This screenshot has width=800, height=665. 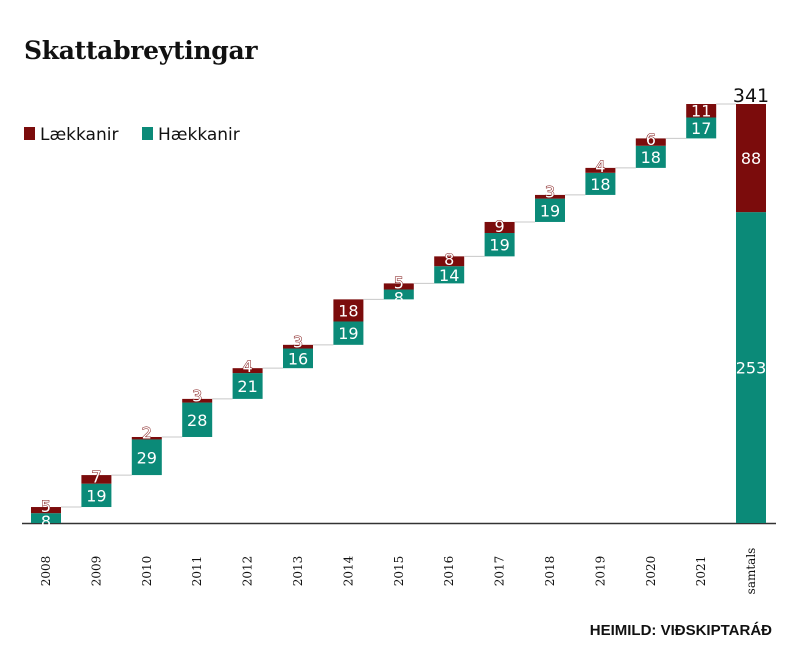 What do you see at coordinates (147, 571) in the screenshot?
I see `x-tick-label: 2010` at bounding box center [147, 571].